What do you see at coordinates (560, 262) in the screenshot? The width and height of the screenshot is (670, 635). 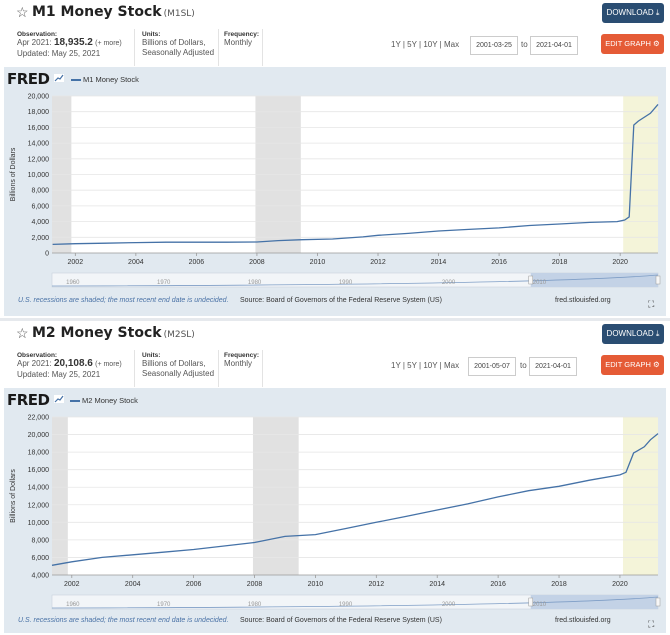 I see `x-tick-label: 2018` at bounding box center [560, 262].